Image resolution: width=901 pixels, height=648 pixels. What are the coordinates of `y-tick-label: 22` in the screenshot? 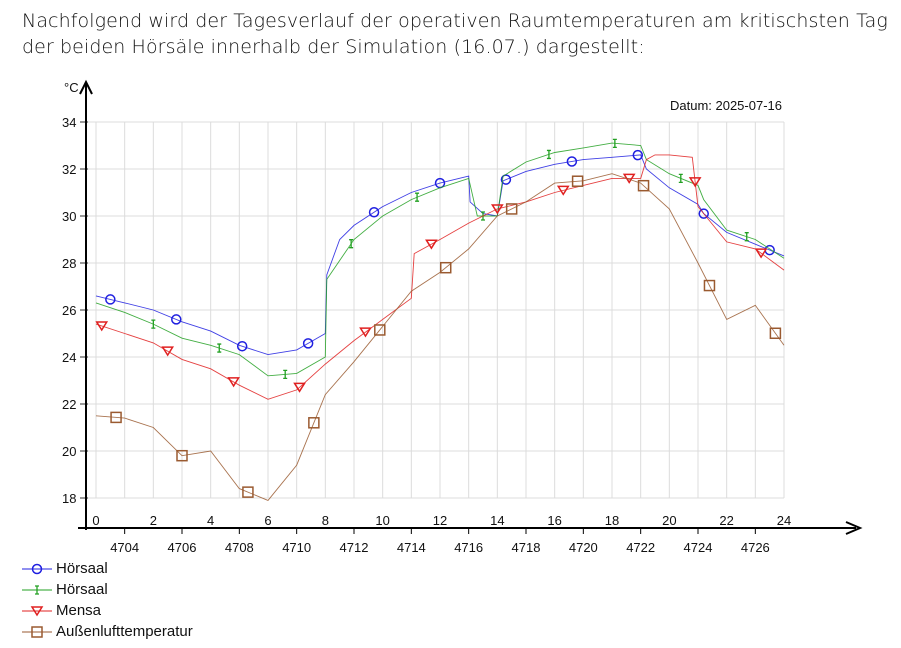 It's located at (69, 404).